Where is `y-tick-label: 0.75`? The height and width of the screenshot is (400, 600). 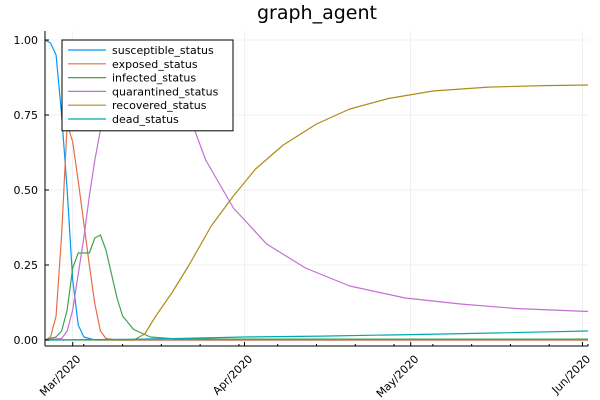
y-tick-label: 0.75 is located at coordinates (26, 115).